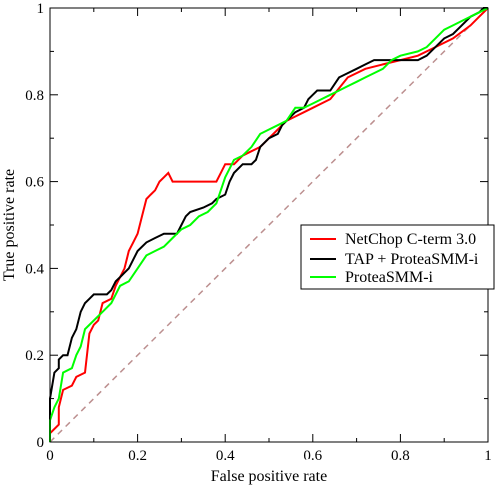  What do you see at coordinates (412, 259) in the screenshot?
I see `legend-label-tap-proteasmm: TAP + ProteaSMM-i` at bounding box center [412, 259].